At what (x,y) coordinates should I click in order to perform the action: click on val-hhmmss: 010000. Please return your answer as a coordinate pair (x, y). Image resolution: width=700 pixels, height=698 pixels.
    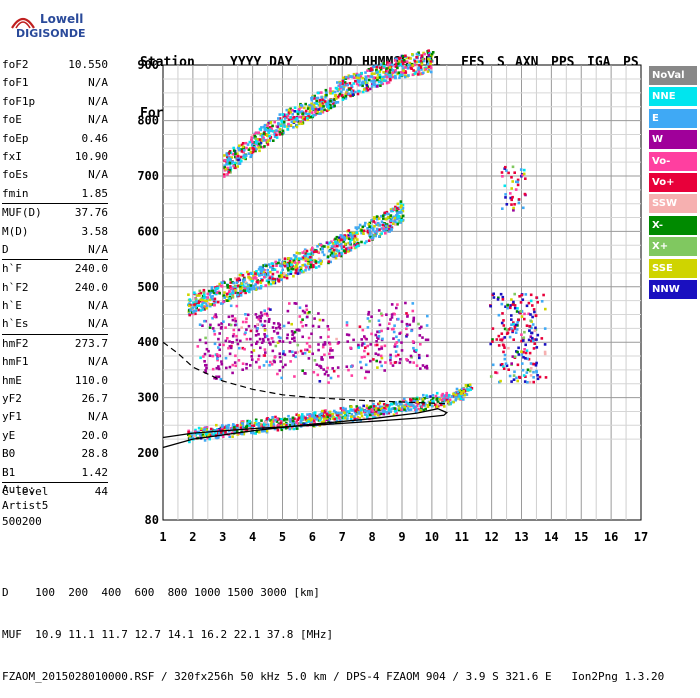
    Looking at the image, I should click on (385, 113).